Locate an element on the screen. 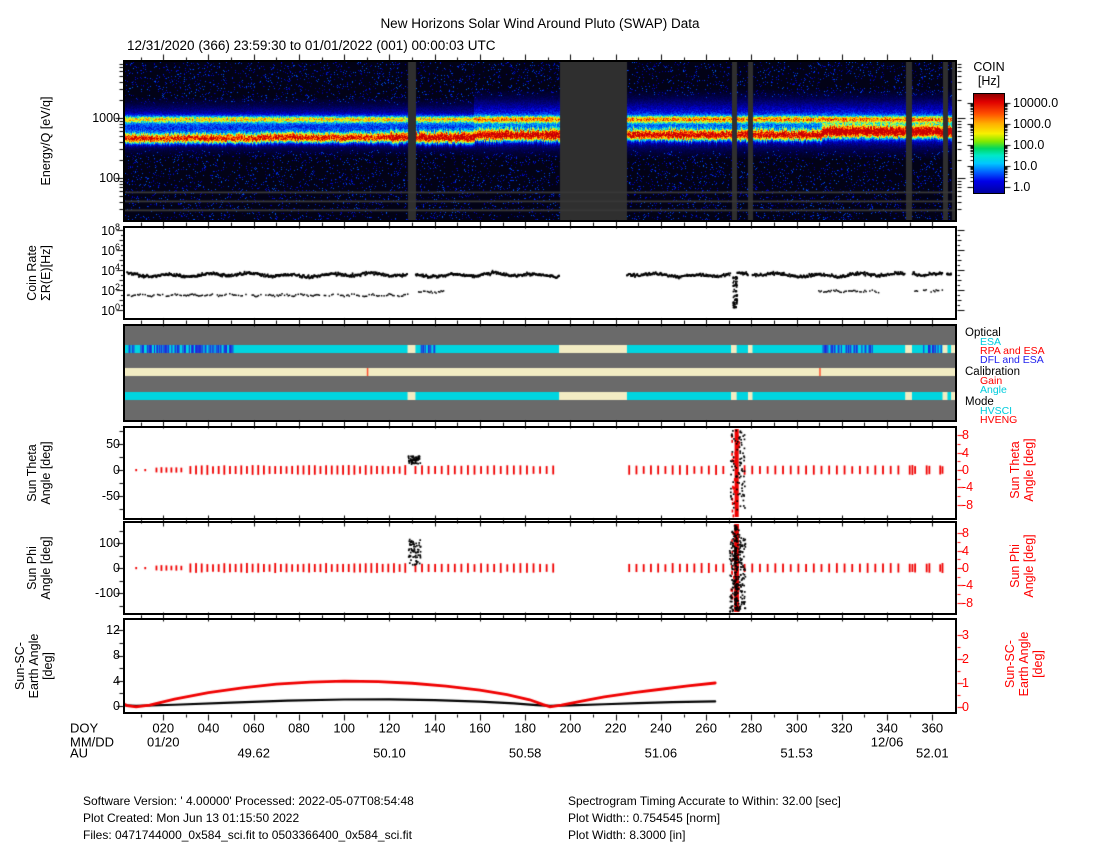  spectrogram-canvas is located at coordinates (540, 141).